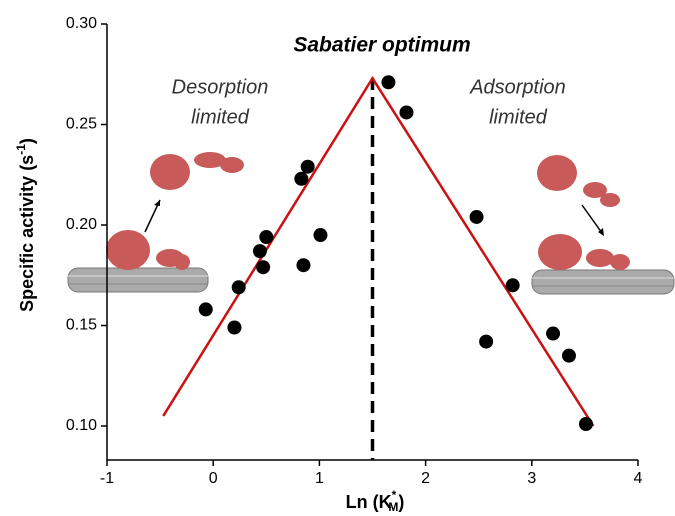 This screenshot has width=675, height=516. What do you see at coordinates (638, 478) in the screenshot?
I see `x-tick-label: 4` at bounding box center [638, 478].